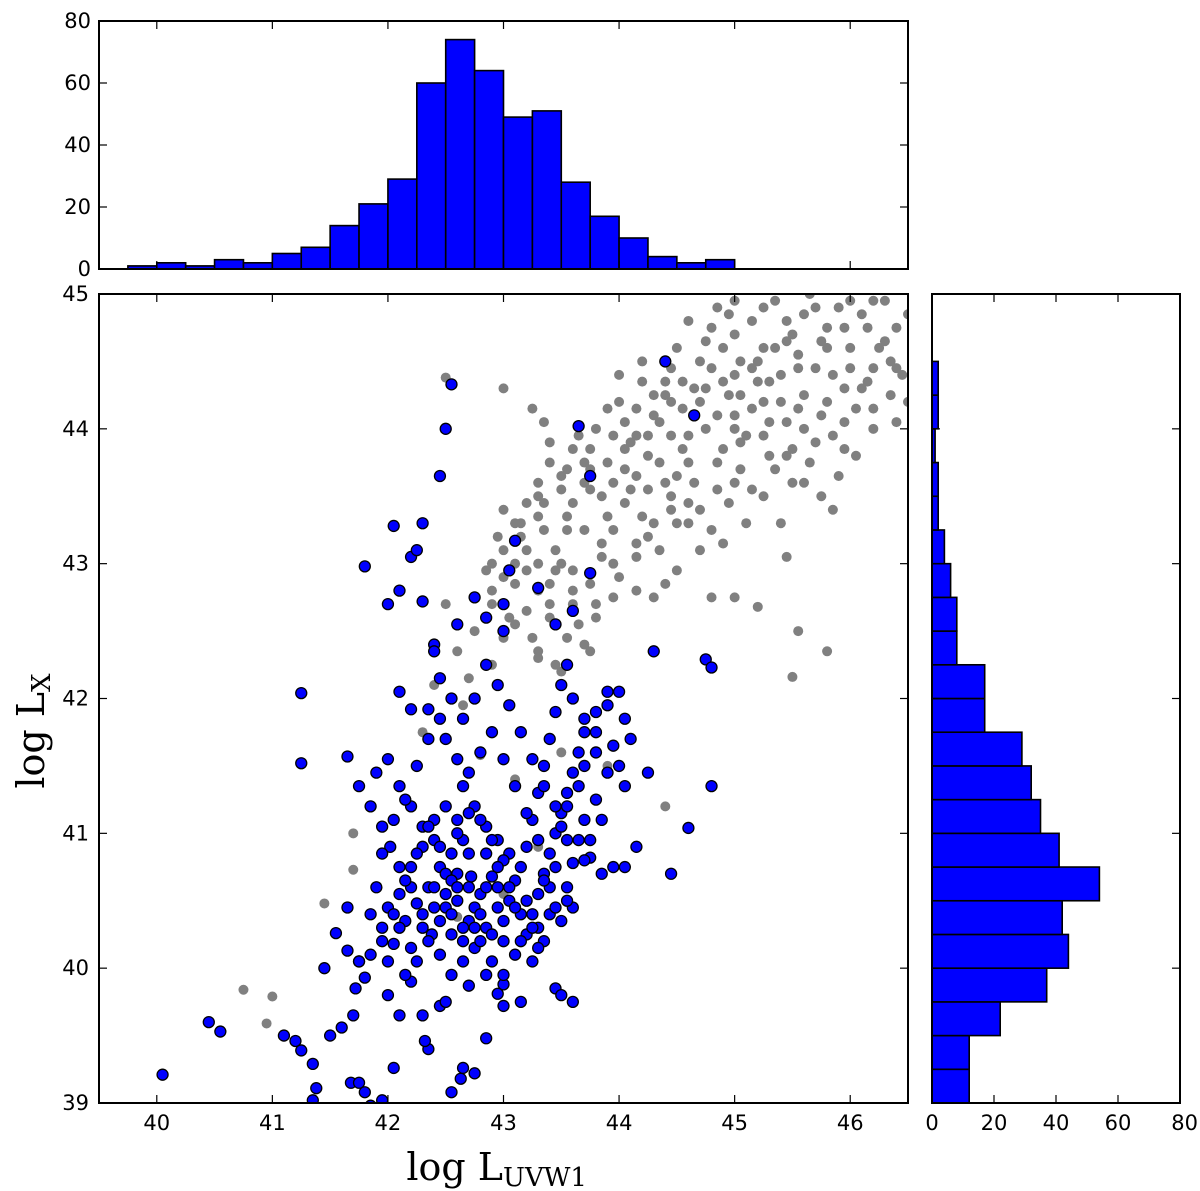  What do you see at coordinates (931, 1123) in the screenshot?
I see `right-x-tick-label: 0` at bounding box center [931, 1123].